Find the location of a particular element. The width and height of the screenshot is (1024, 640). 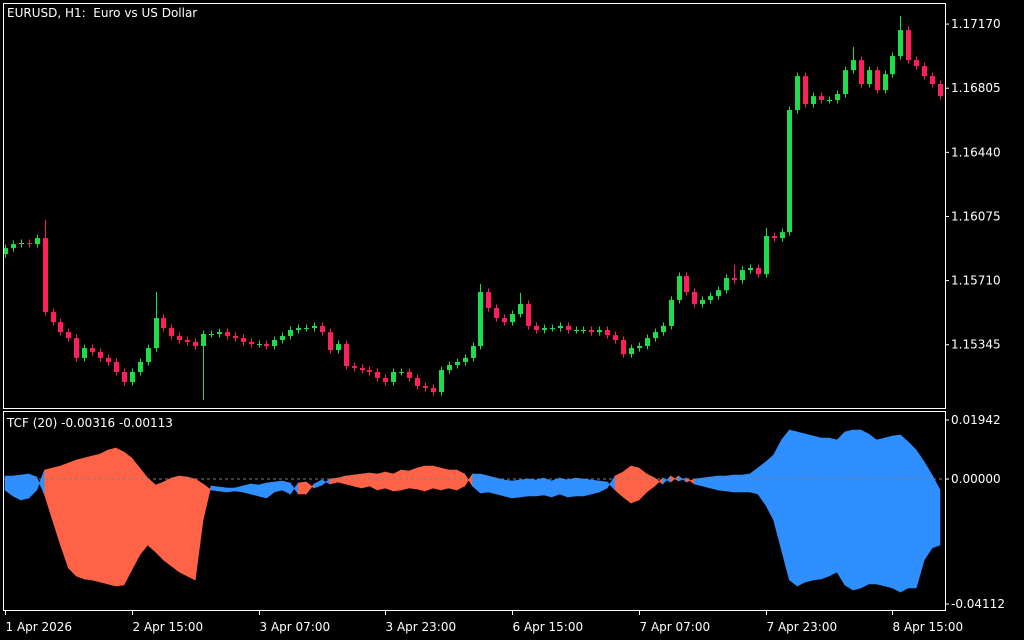

y-tick-label: 1.15710 is located at coordinates (976, 281).